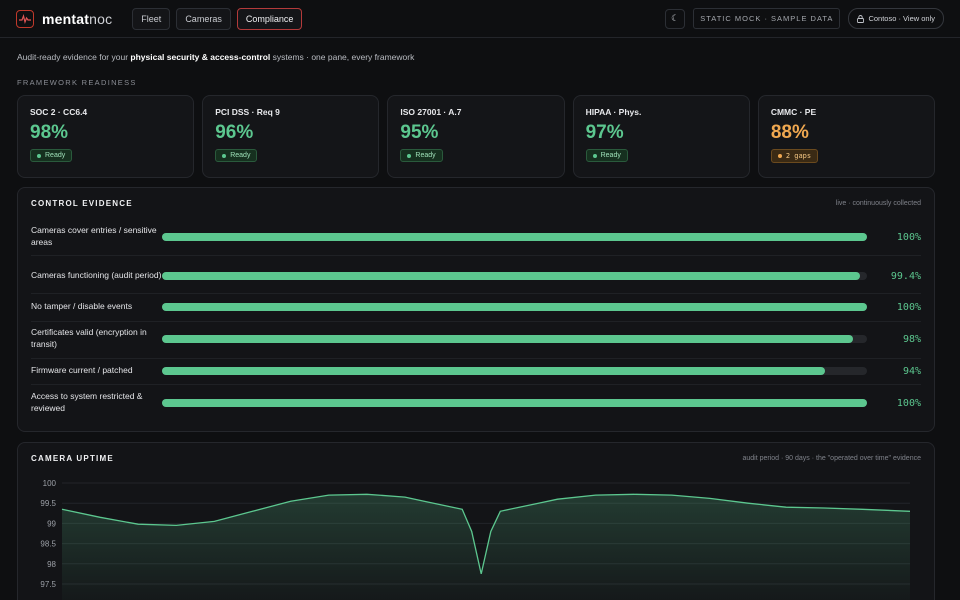 The height and width of the screenshot is (600, 960). Describe the element at coordinates (82, 370) in the screenshot. I see `evidence-label: Firmware current / patched` at that location.